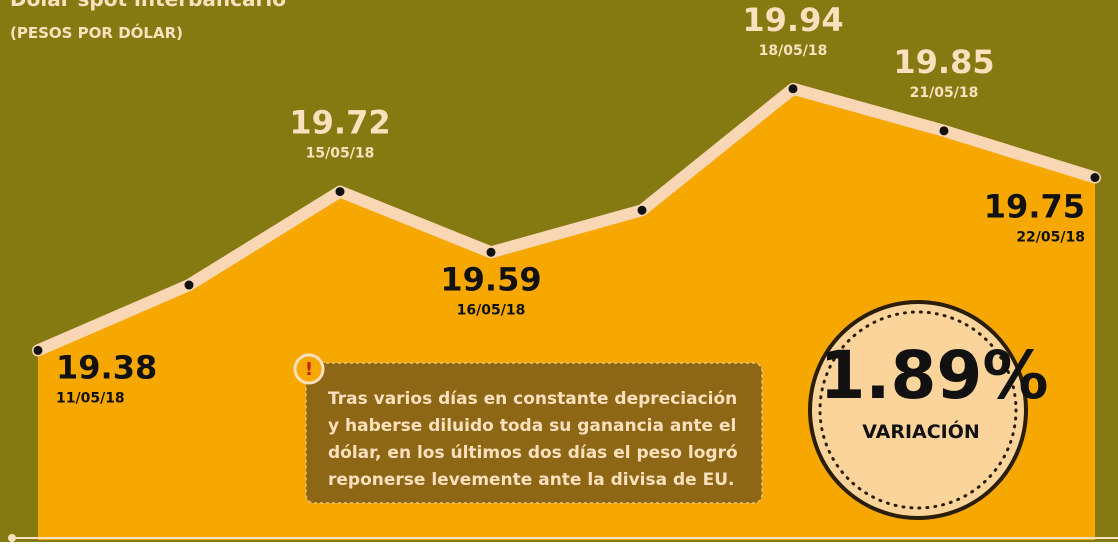 Image resolution: width=1118 pixels, height=546 pixels. What do you see at coordinates (96, 32) in the screenshot?
I see `chart-subtitle: (PESOS POR DÓLAR)` at bounding box center [96, 32].